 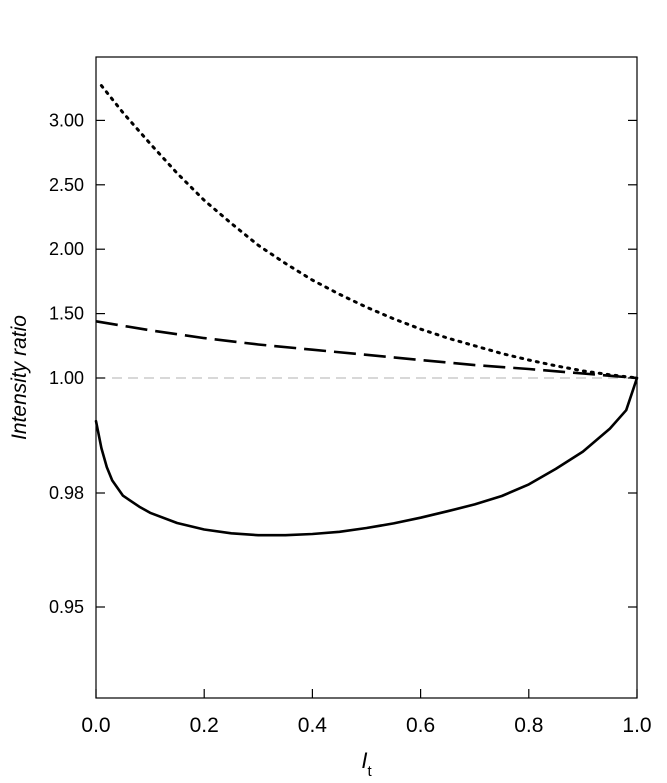 What do you see at coordinates (19, 377) in the screenshot?
I see `y-axis-label: Intensity ratio` at bounding box center [19, 377].